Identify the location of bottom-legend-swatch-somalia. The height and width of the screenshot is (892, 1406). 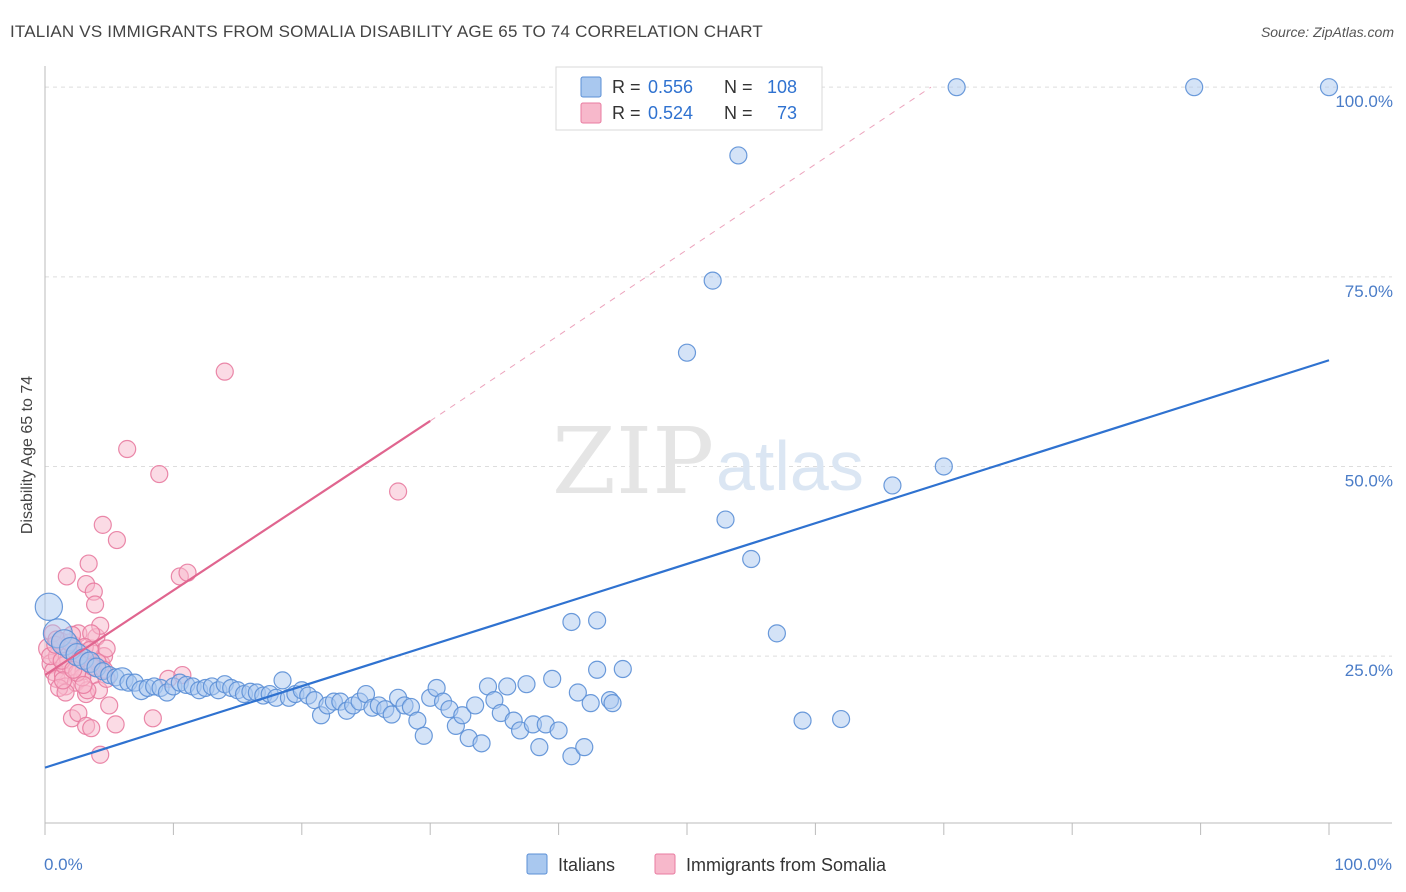
(665, 864).